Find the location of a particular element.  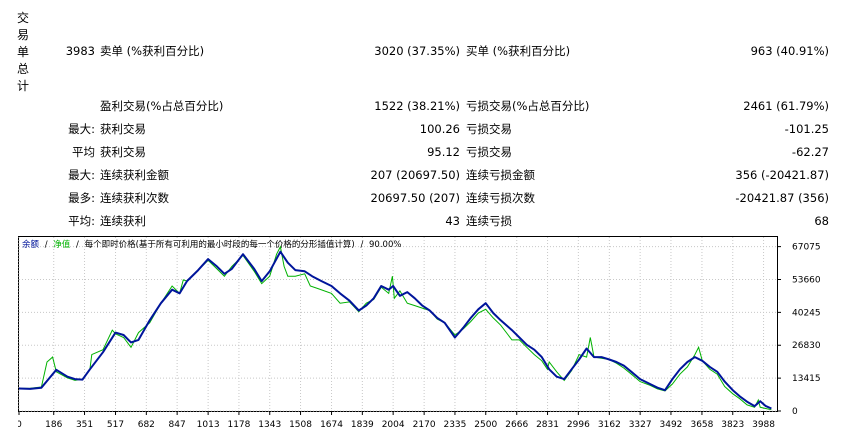

x-tick-label: 2831 is located at coordinates (547, 425).